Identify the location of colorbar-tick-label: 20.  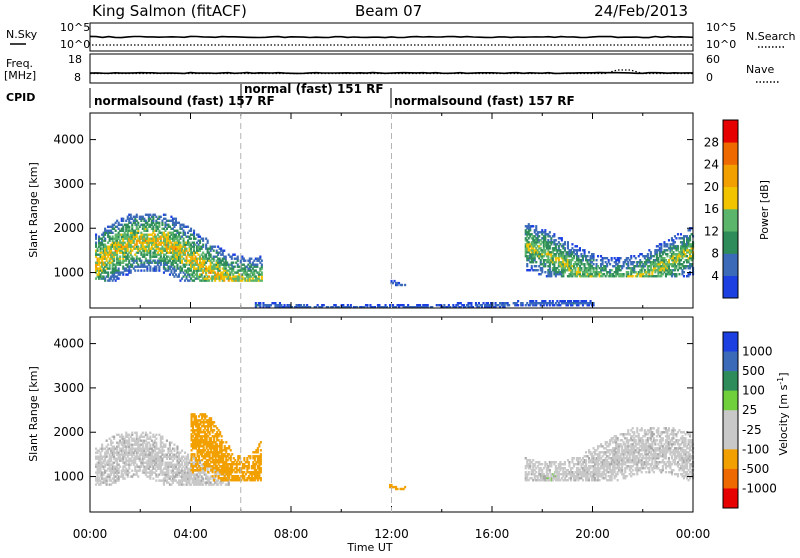
(711, 187).